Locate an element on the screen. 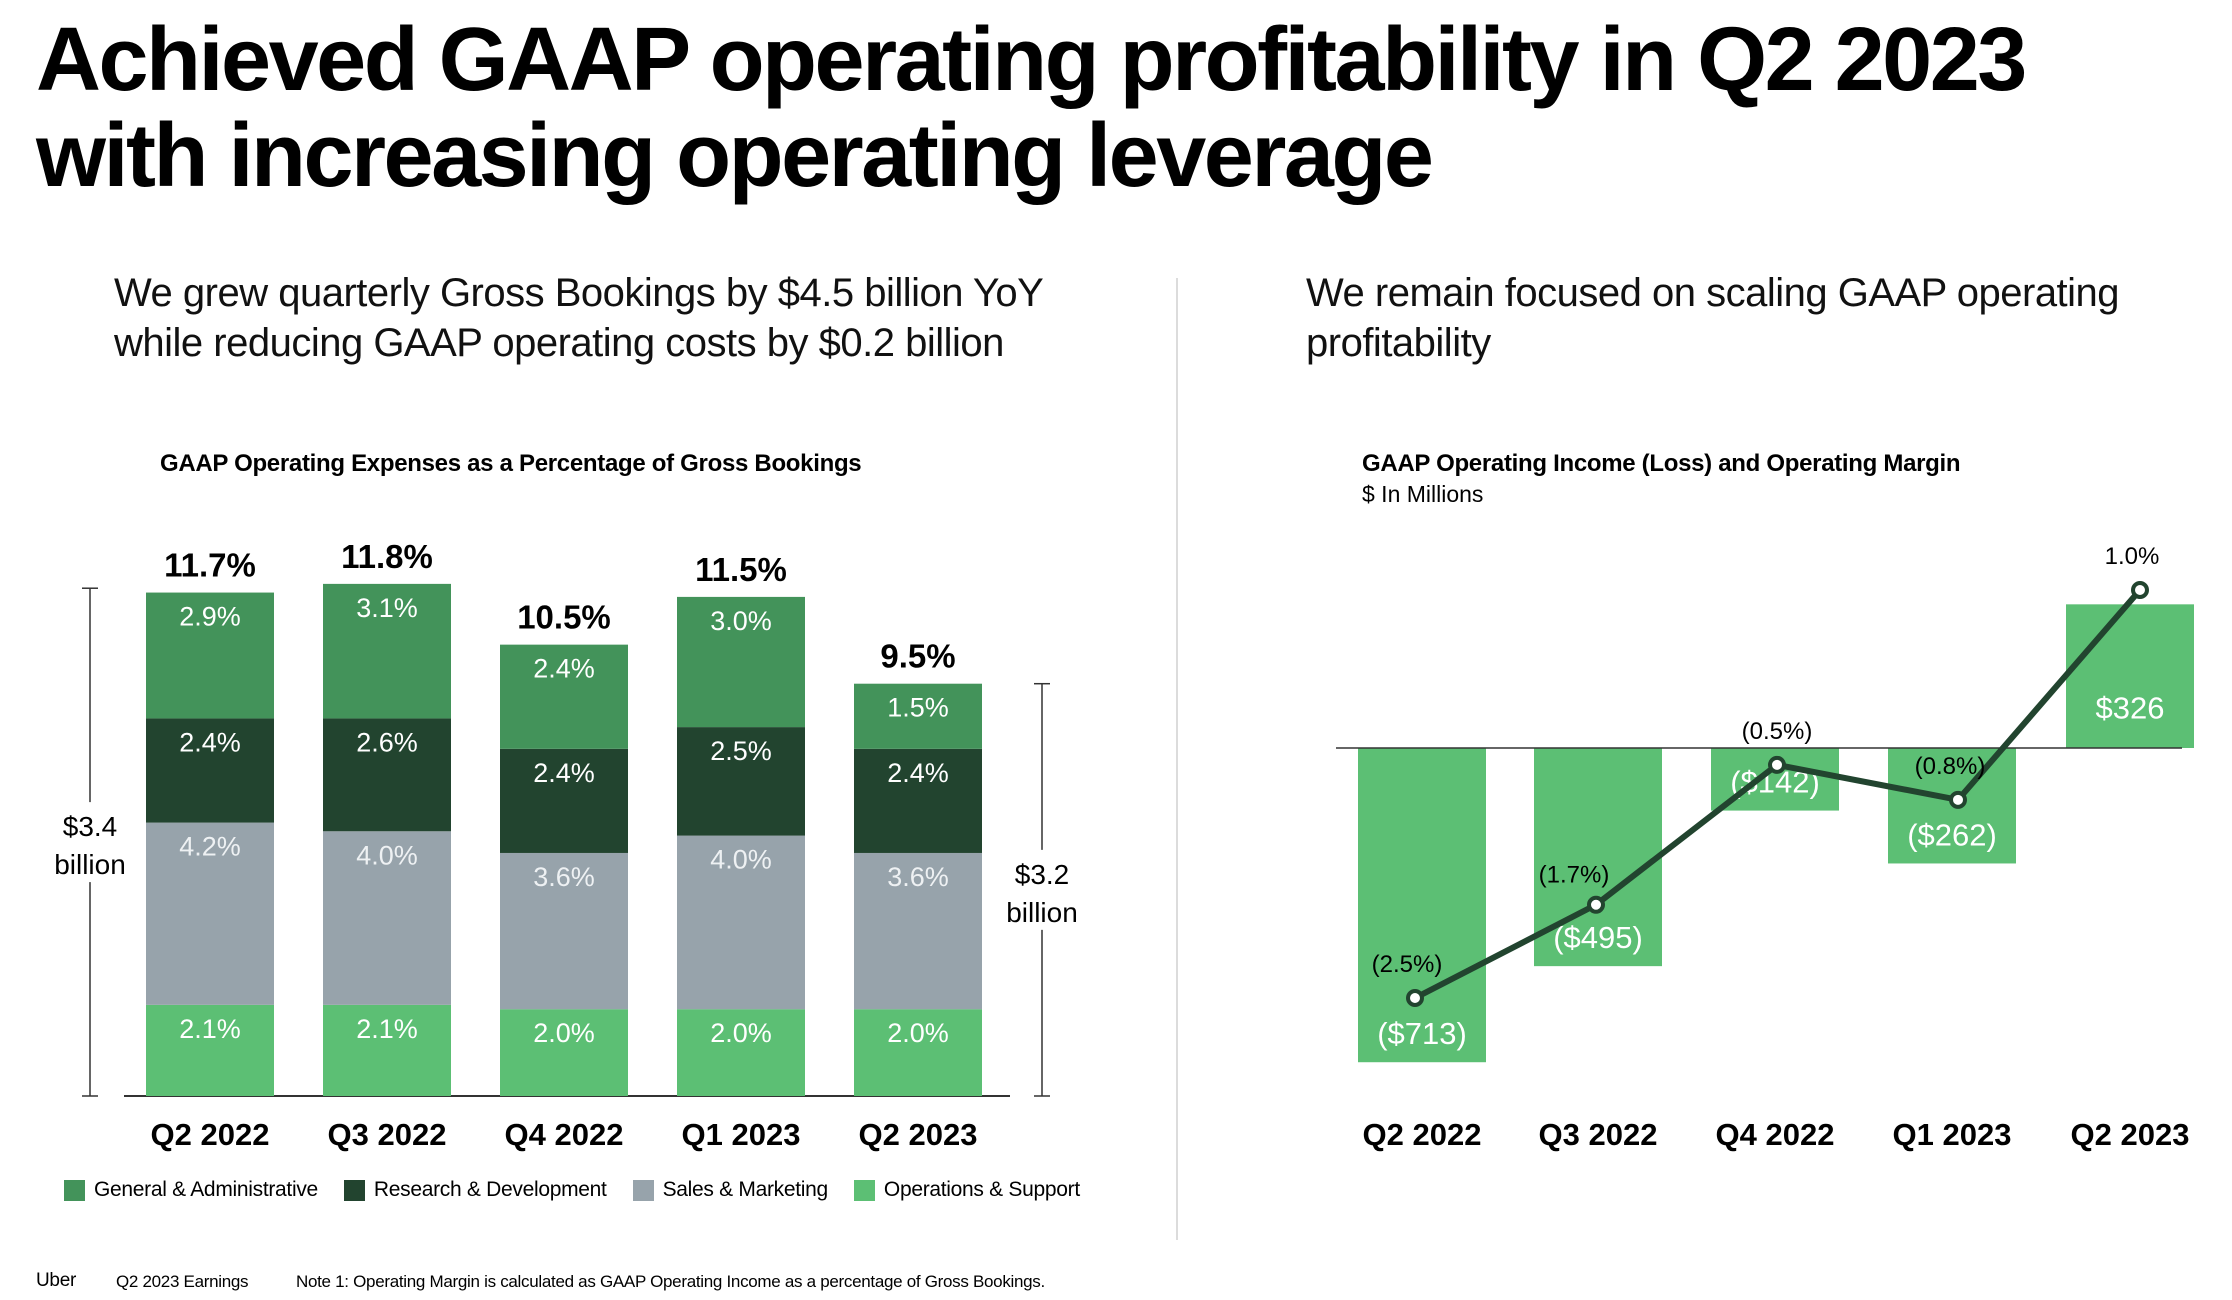  bar-research-development-q2-2023 is located at coordinates (918, 800).